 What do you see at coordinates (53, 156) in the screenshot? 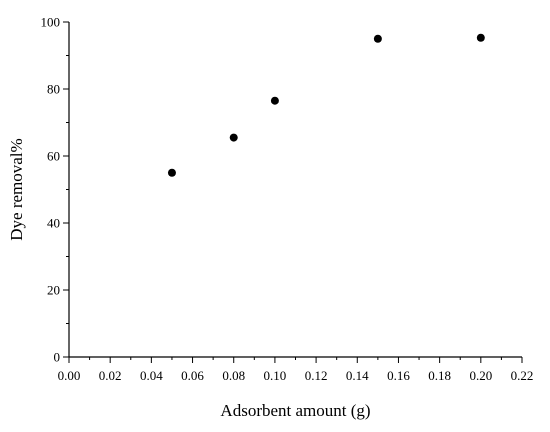
I see `y-tick-label: 60` at bounding box center [53, 156].